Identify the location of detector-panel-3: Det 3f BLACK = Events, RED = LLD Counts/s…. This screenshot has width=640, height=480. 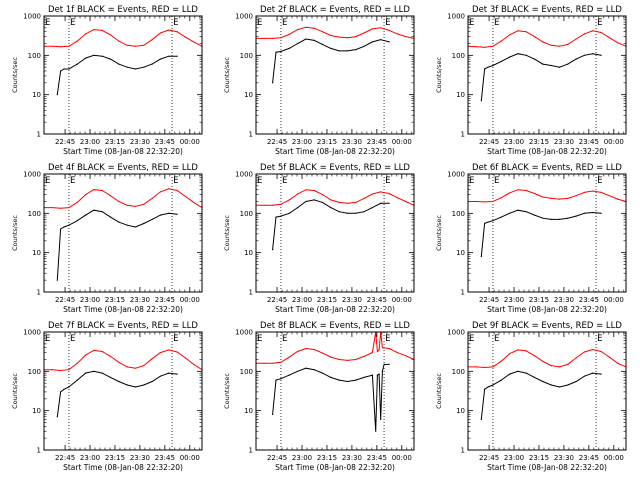
(531, 80).